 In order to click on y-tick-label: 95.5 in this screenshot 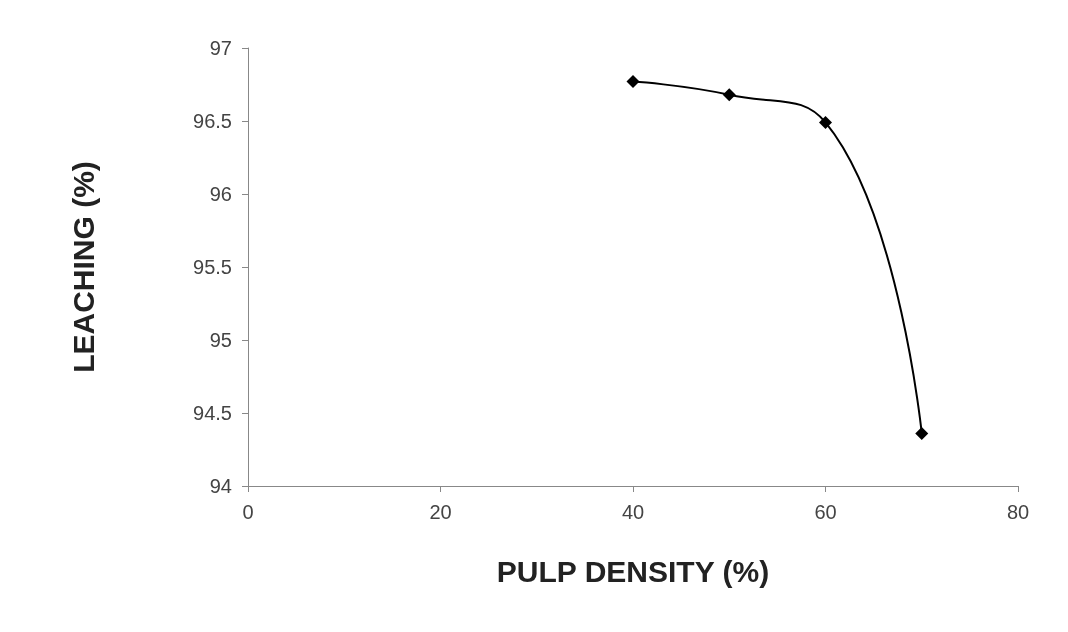, I will do `click(212, 267)`.